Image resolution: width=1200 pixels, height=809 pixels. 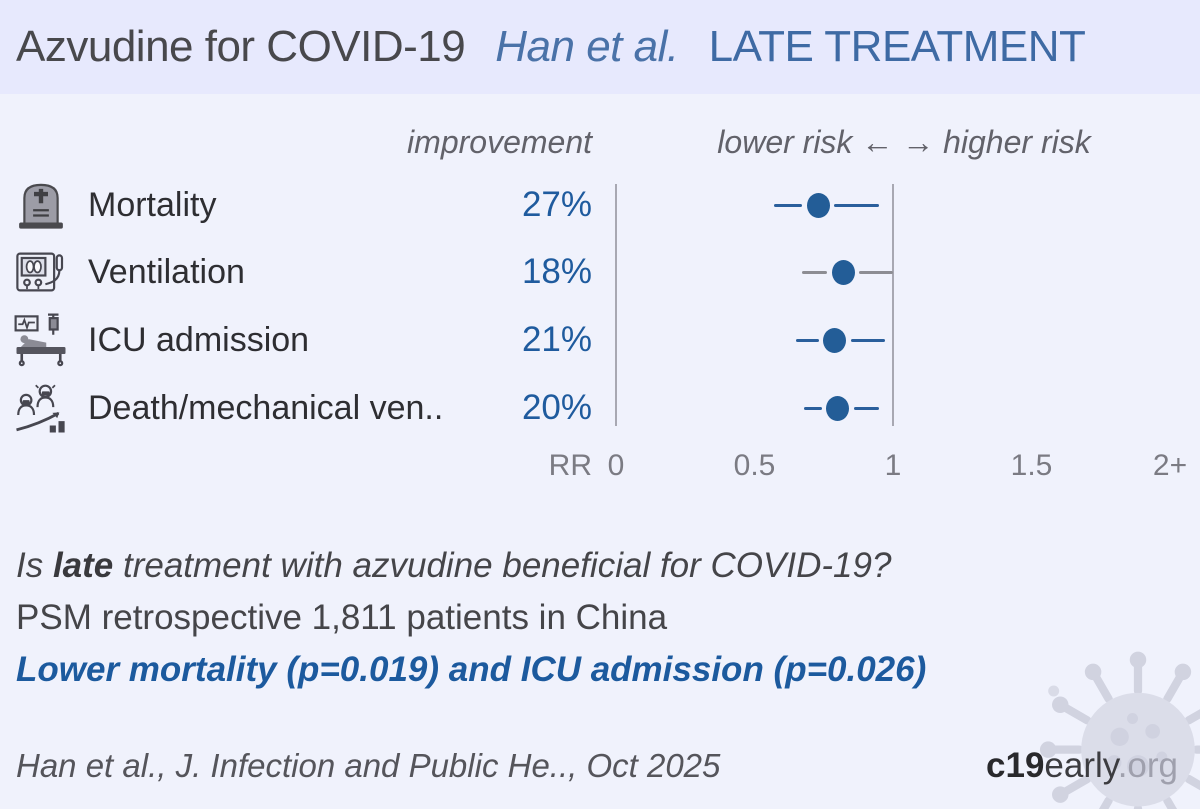 I want to click on improvement-value: 20%, so click(x=556, y=407).